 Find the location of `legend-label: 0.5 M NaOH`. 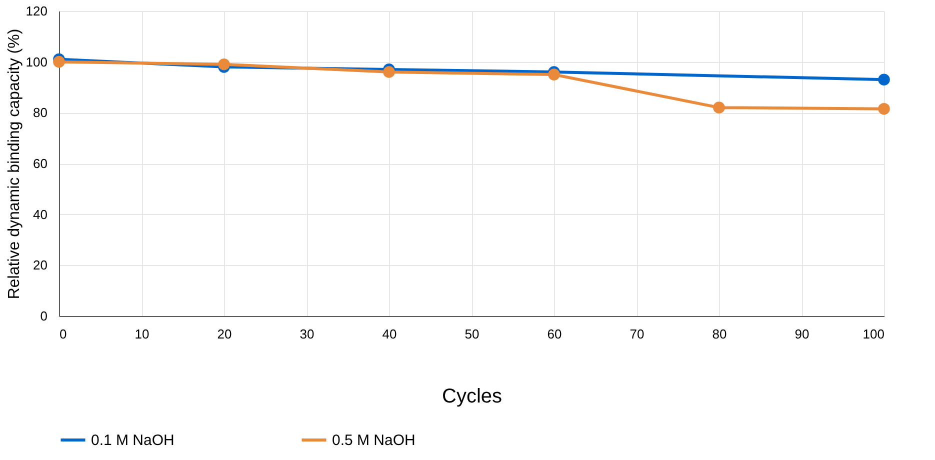

legend-label: 0.5 M NaOH is located at coordinates (374, 440).